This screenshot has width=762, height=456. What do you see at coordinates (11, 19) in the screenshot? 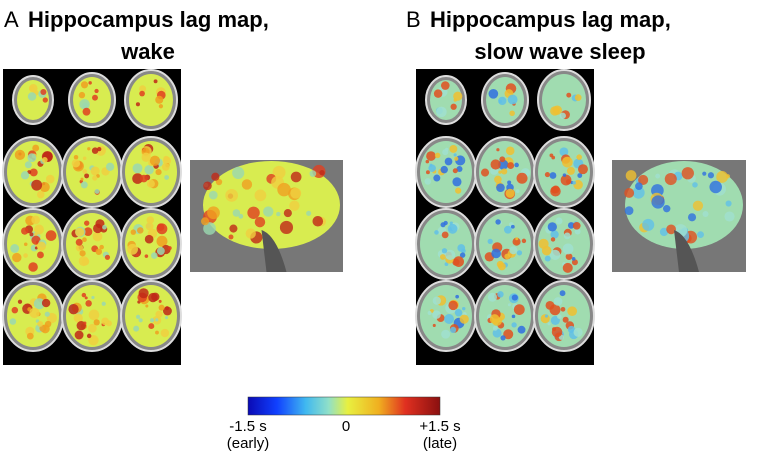
I see `panel-letter: A` at bounding box center [11, 19].